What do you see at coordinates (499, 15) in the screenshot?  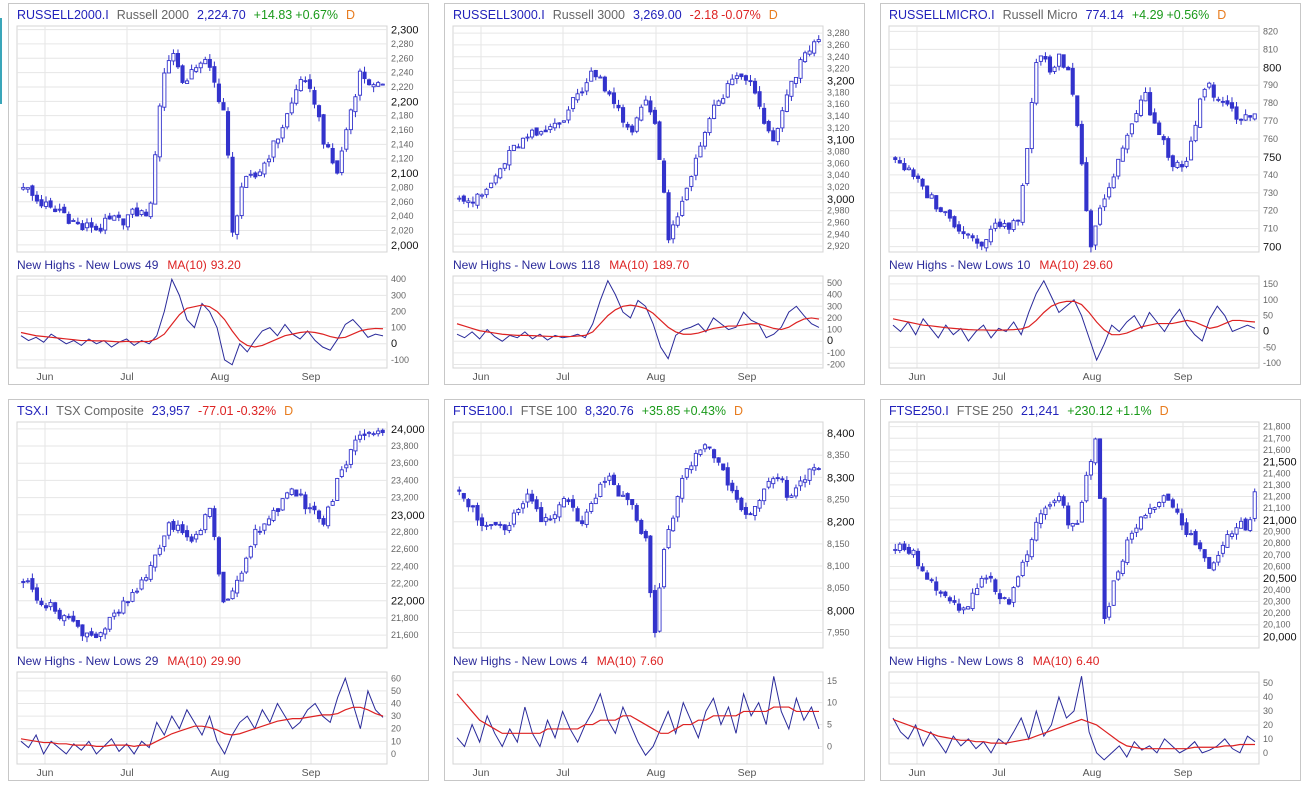 I see `symbol: RUSSELL3000.I` at bounding box center [499, 15].